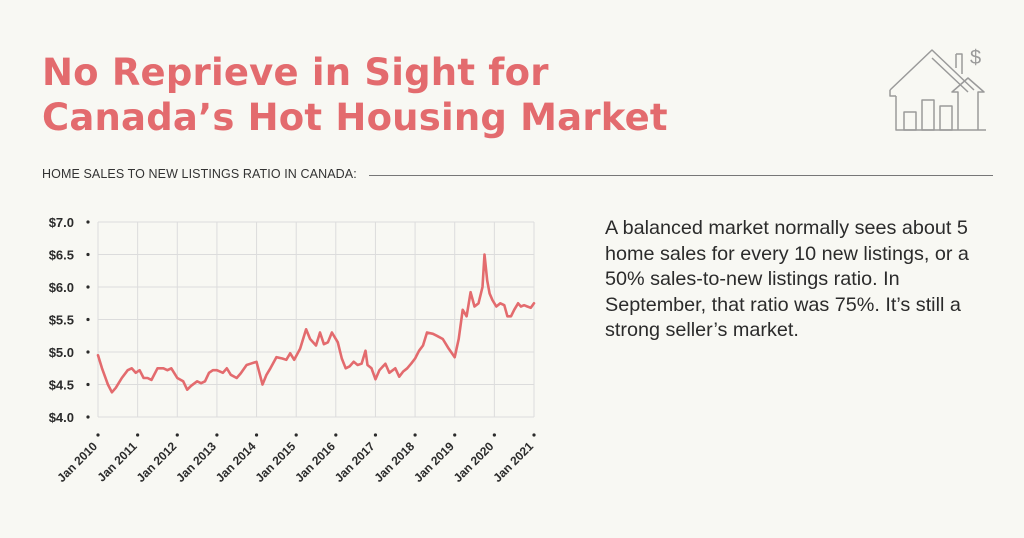 This screenshot has width=1024, height=538. I want to click on x-tick-label: Jan 2021, so click(513, 462).